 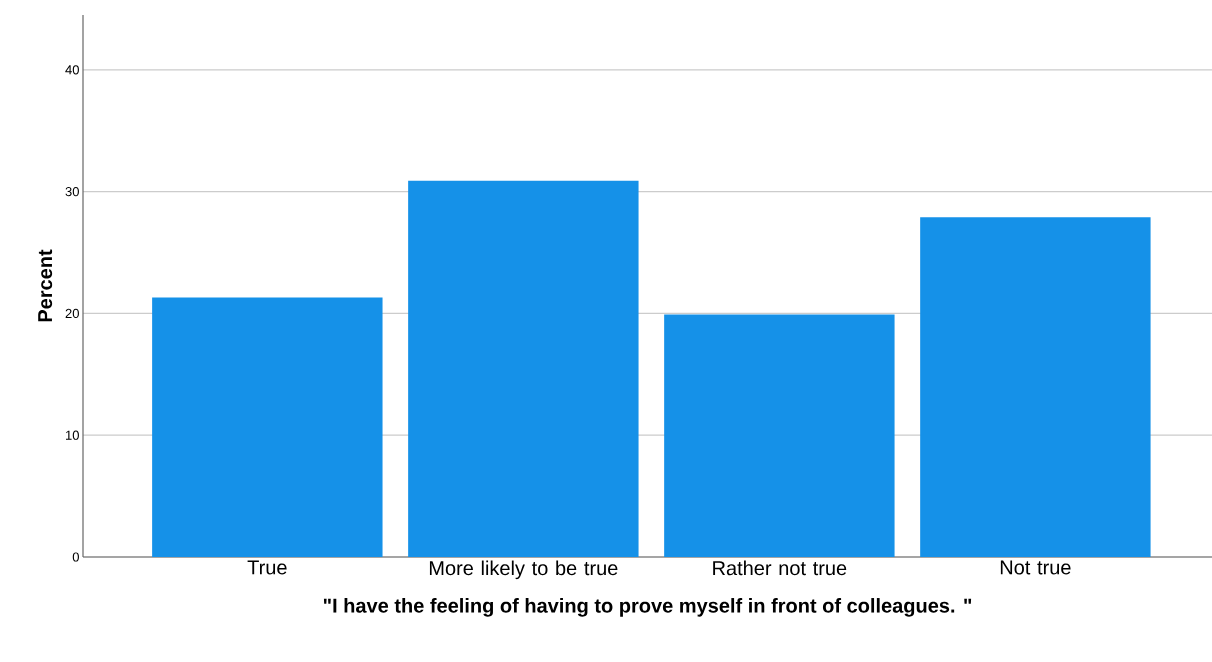 I want to click on y-tick-label: 30, so click(x=72, y=192).